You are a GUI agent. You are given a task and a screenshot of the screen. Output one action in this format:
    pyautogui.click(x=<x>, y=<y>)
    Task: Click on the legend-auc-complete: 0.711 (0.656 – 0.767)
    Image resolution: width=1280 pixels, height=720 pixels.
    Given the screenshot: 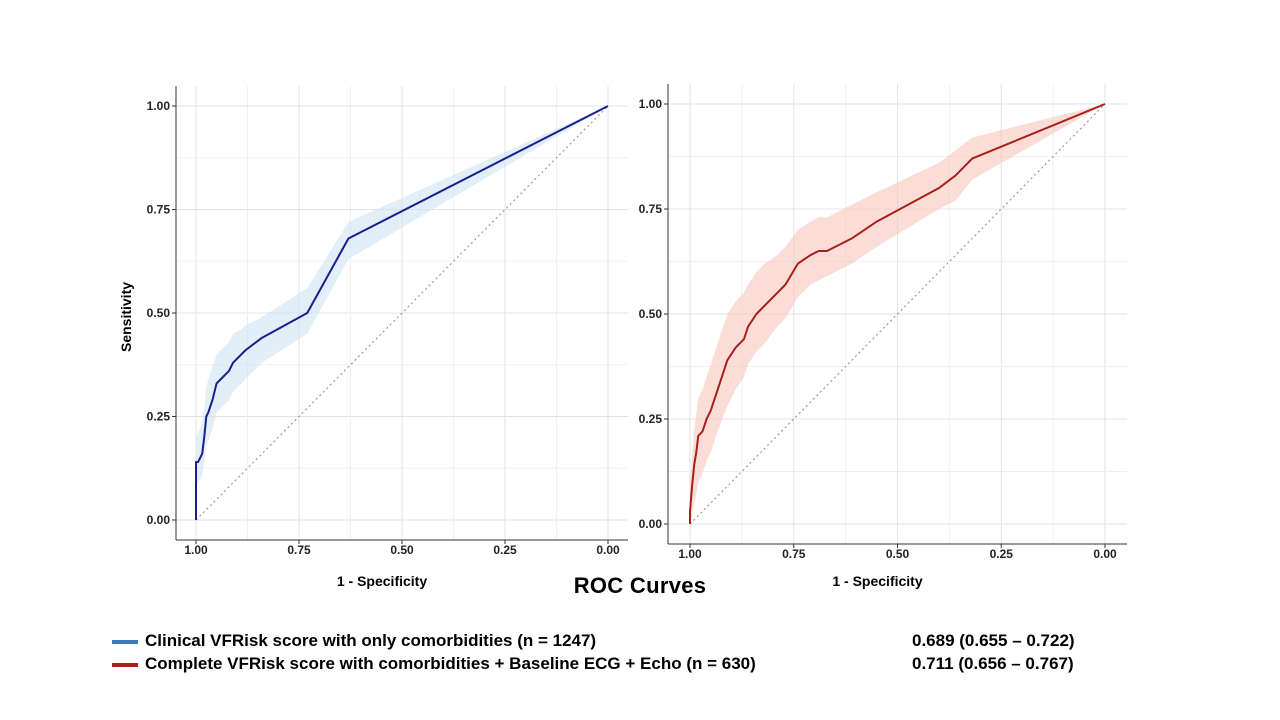 What is the action you would take?
    pyautogui.click(x=993, y=663)
    